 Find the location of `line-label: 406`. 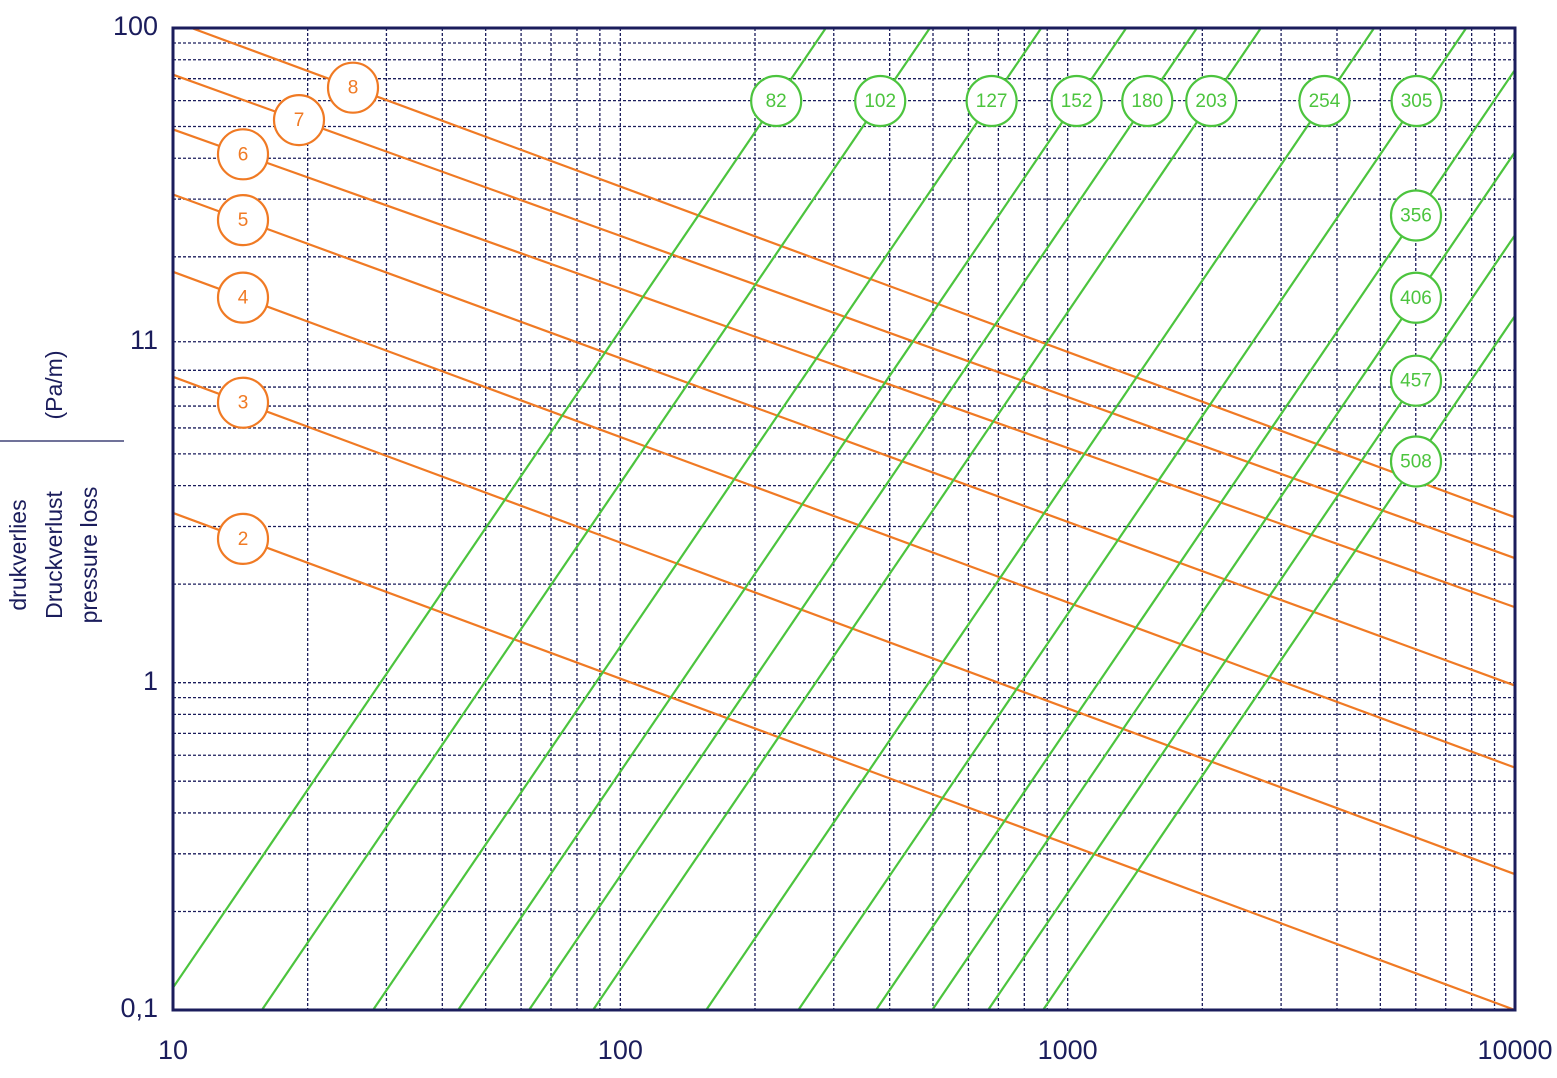

line-label: 406 is located at coordinates (1416, 298).